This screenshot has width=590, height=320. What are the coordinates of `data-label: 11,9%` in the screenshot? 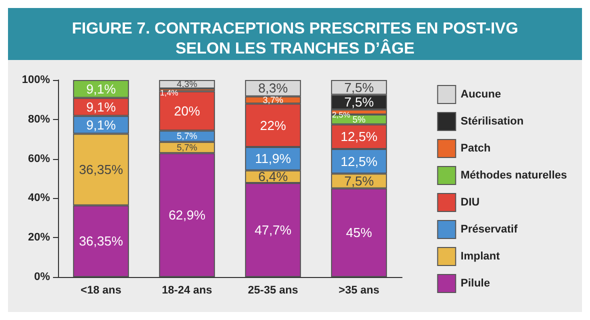 It's located at (273, 158).